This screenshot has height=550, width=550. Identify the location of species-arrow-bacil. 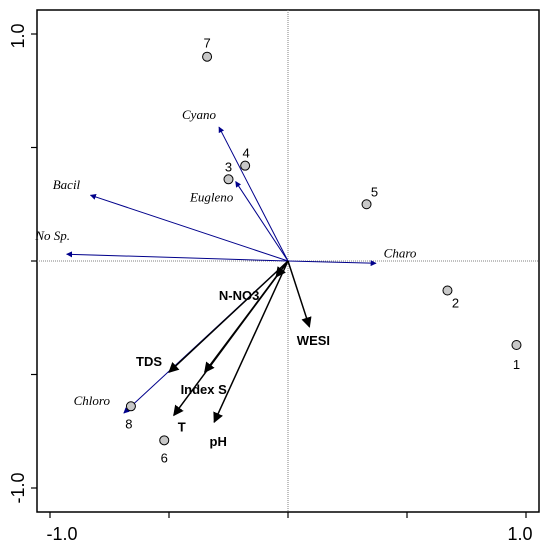
(189, 228).